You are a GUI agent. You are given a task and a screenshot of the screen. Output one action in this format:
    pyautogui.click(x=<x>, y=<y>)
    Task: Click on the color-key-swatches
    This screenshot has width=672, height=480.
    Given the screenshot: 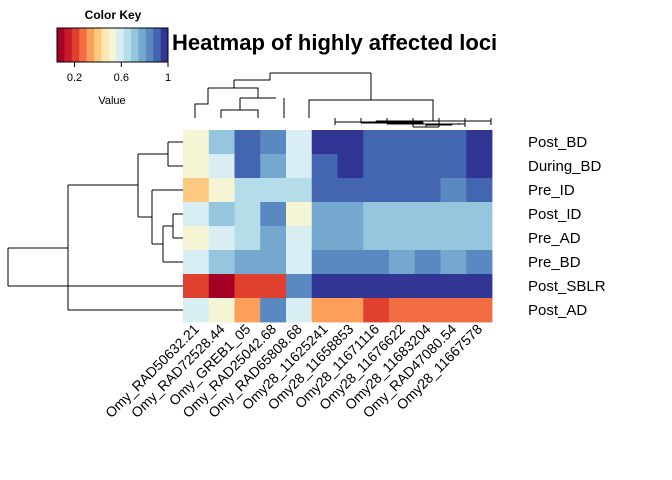 What is the action you would take?
    pyautogui.click(x=113, y=45)
    